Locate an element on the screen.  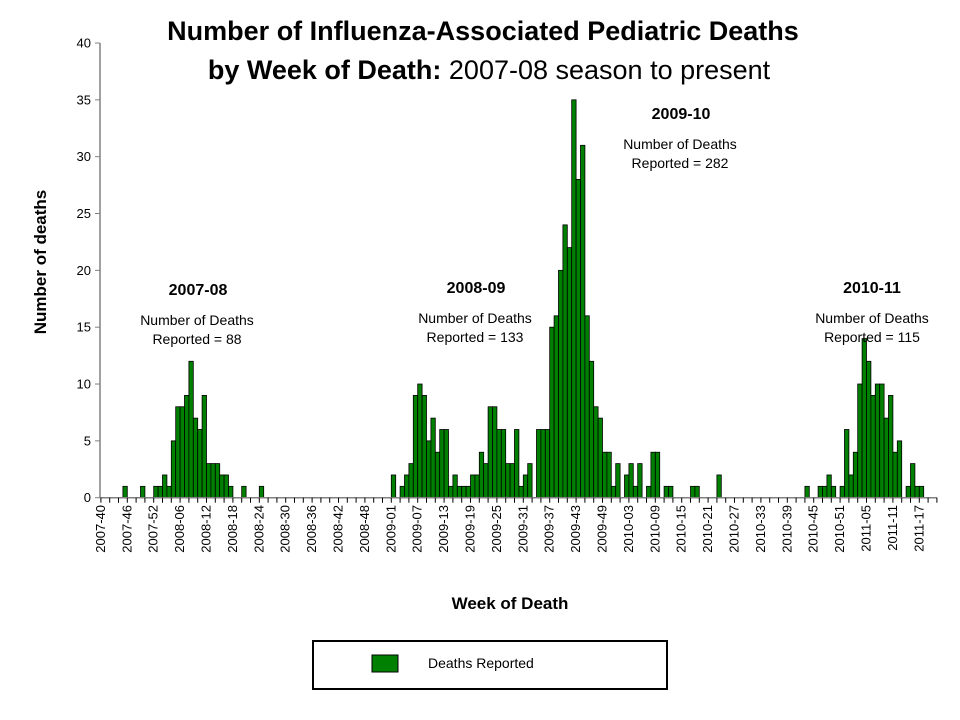
y-tick-label: 35 is located at coordinates (84, 99).